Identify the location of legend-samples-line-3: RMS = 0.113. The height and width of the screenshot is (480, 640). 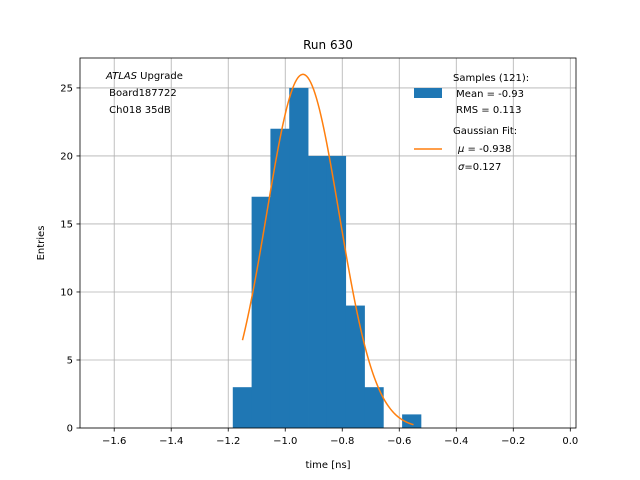
(487, 110).